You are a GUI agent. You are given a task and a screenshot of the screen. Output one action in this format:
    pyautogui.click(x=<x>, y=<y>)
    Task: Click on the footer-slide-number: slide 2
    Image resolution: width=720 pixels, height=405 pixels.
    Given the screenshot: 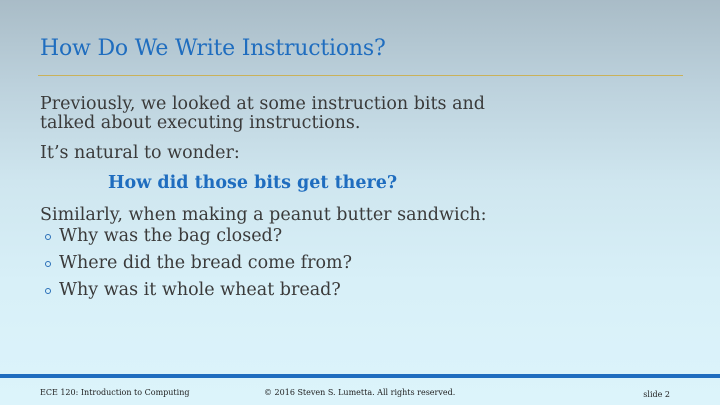 What is the action you would take?
    pyautogui.click(x=656, y=394)
    